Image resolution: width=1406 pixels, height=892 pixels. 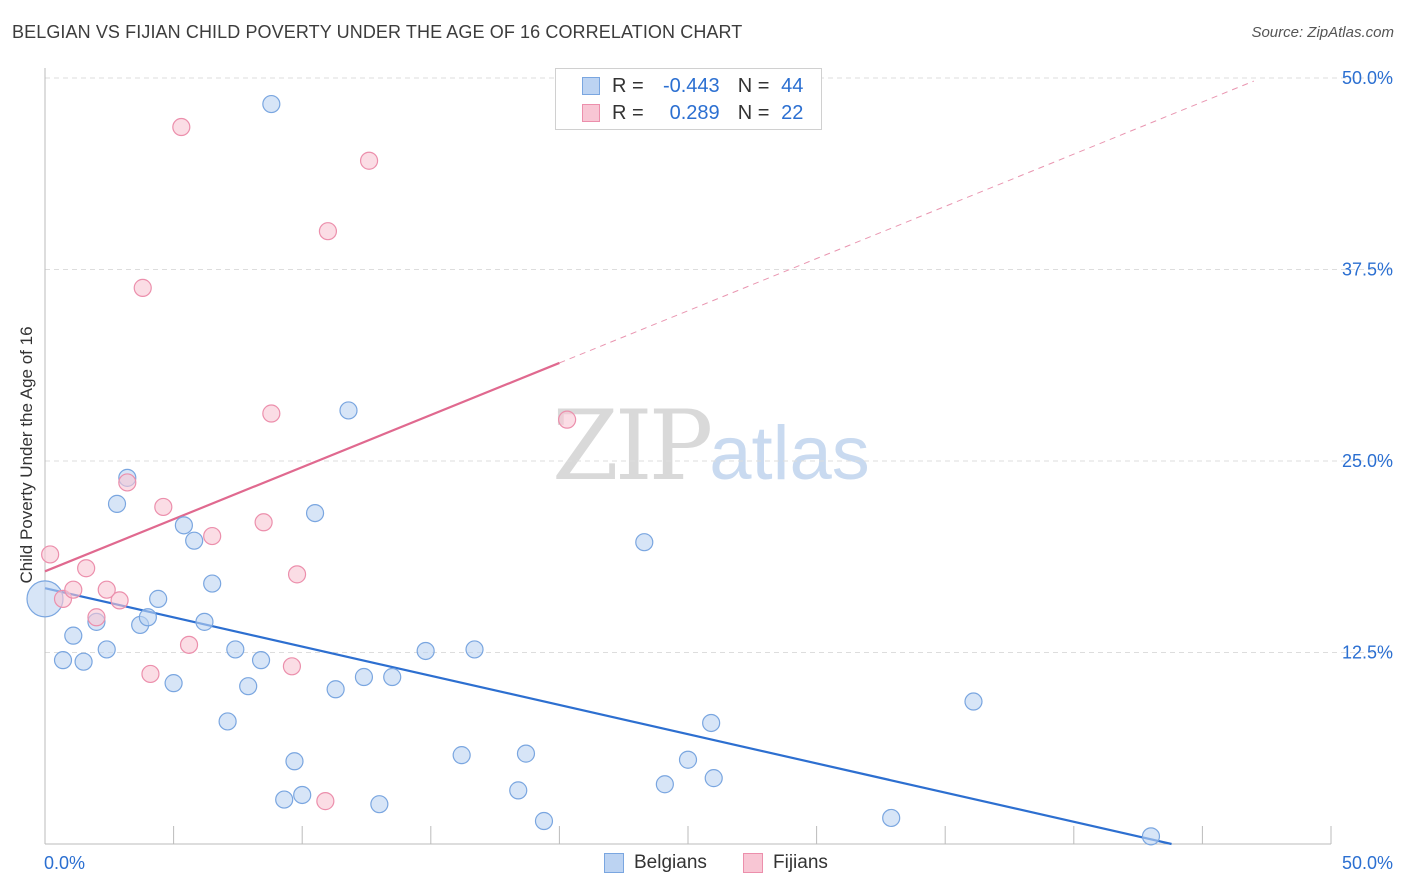 What do you see at coordinates (1367, 863) in the screenshot?
I see `x-tick-label: 50.0%` at bounding box center [1367, 863].